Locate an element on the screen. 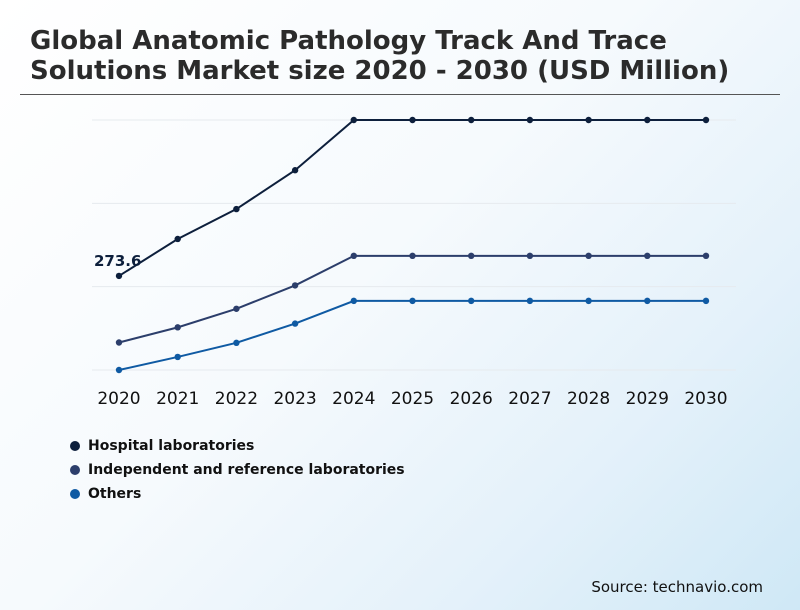 The height and width of the screenshot is (610, 800). x-tick-label: 2026 is located at coordinates (471, 399).